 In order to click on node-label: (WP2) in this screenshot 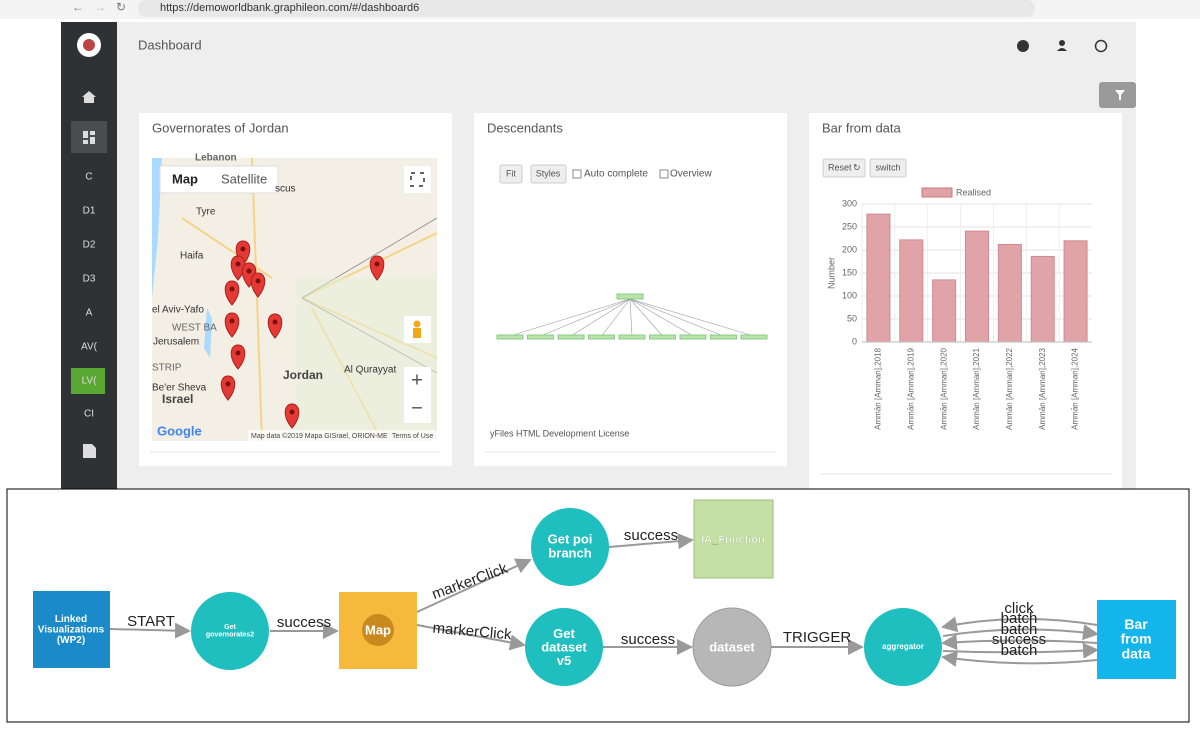, I will do `click(71, 640)`.